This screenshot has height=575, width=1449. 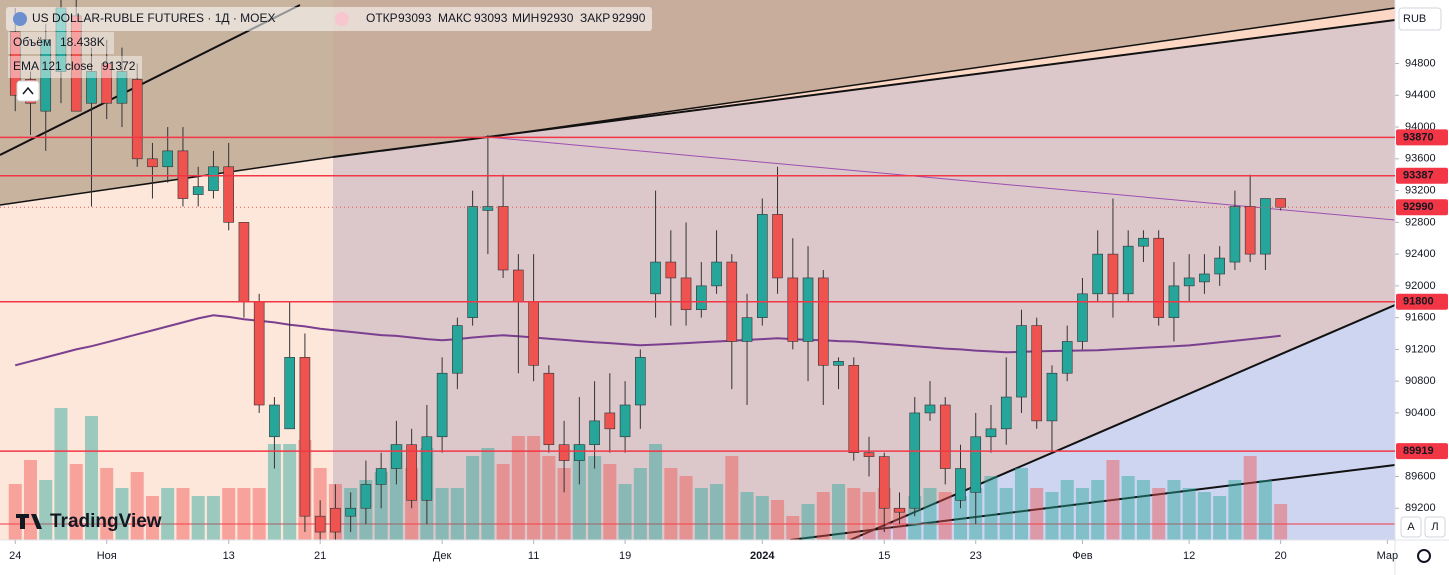 What do you see at coordinates (1420, 286) in the screenshot?
I see `y-tick-label: 92000` at bounding box center [1420, 286].